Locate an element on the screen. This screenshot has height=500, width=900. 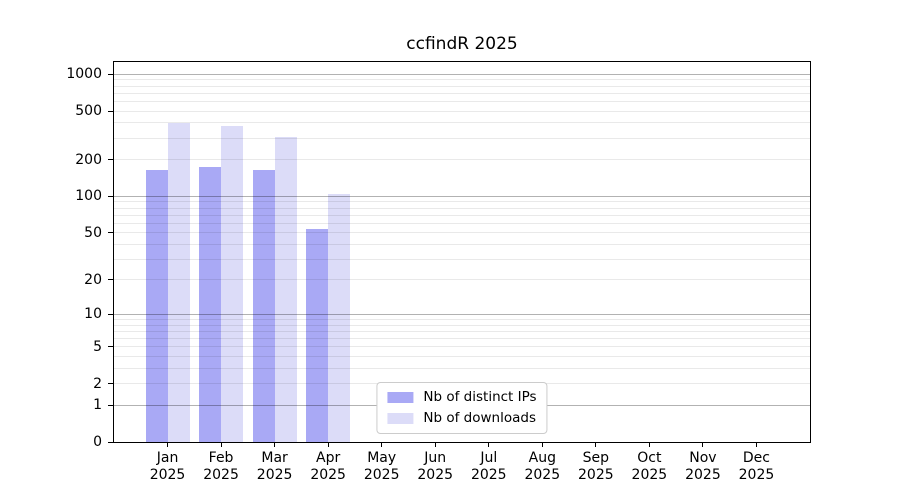
x-tick-month: May is located at coordinates (382, 458).